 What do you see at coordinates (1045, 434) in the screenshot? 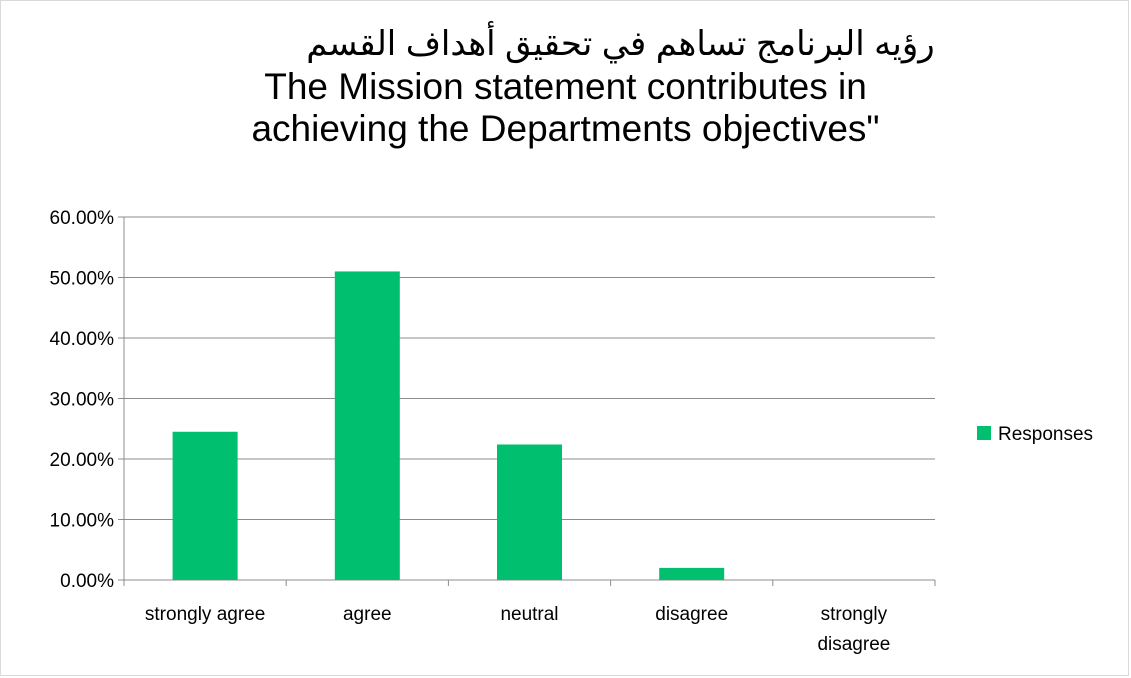
I see `legend-label: Responses` at bounding box center [1045, 434].